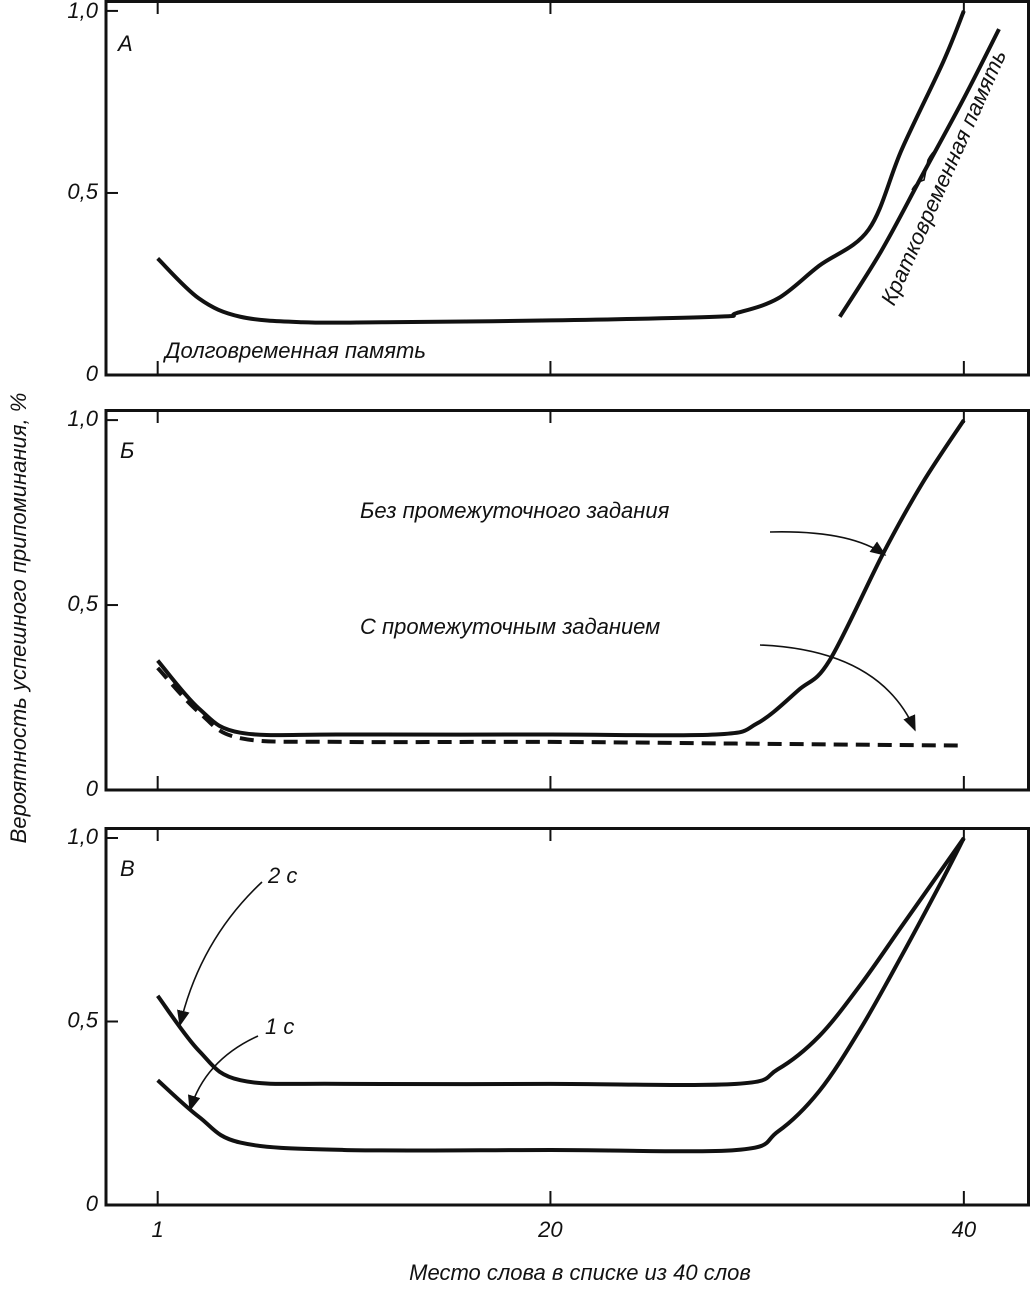  I want to click on x-tick-label: 20, so click(550, 1229).